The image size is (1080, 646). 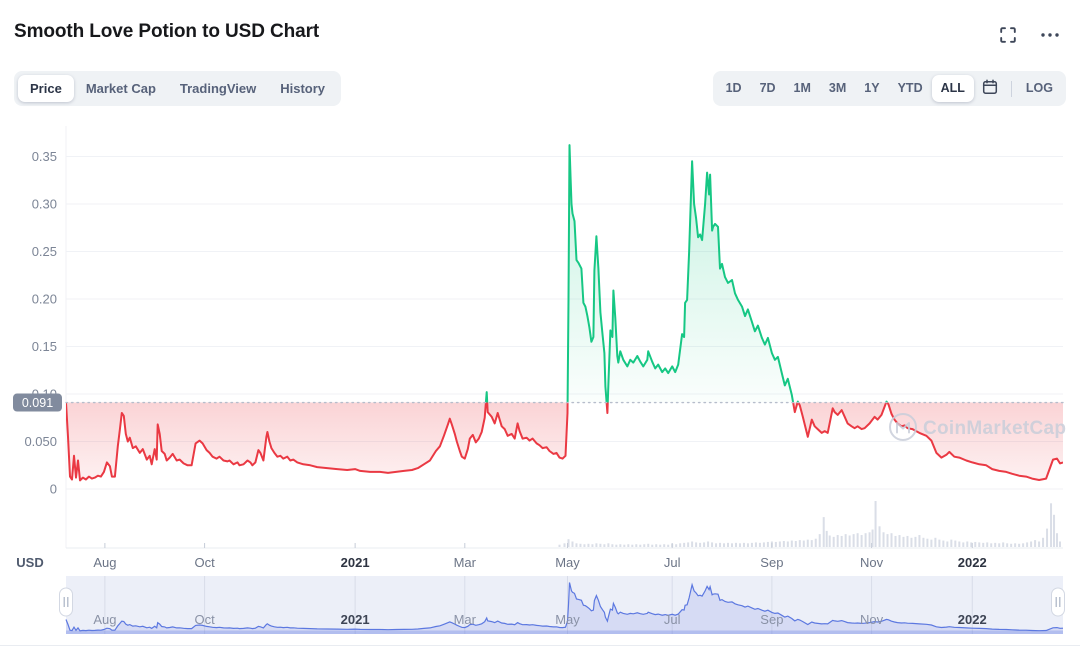 I want to click on fullscreen-button, so click(x=1008, y=35).